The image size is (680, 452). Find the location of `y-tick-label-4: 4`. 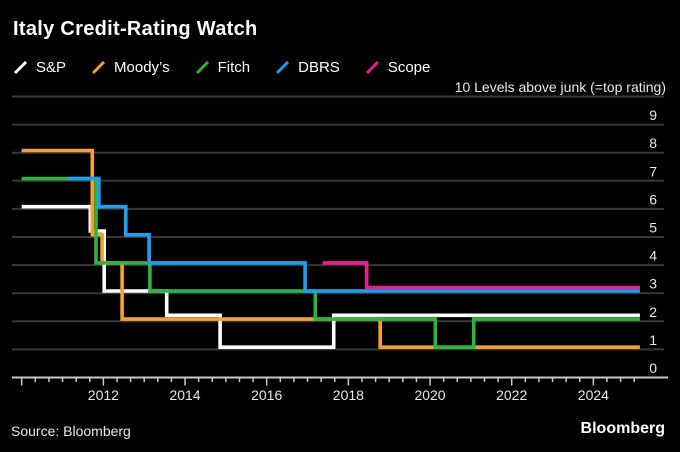

y-tick-label-4: 4 is located at coordinates (653, 256).